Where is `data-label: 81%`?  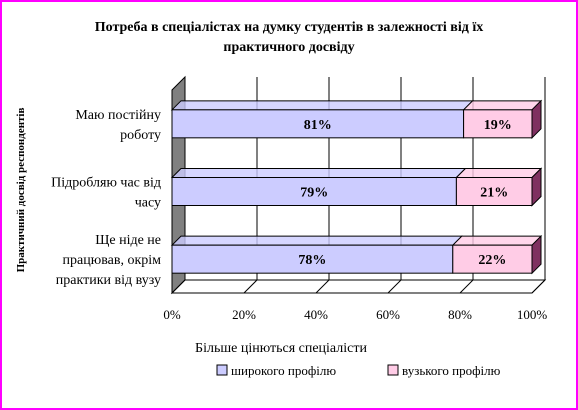 data-label: 81% is located at coordinates (318, 125).